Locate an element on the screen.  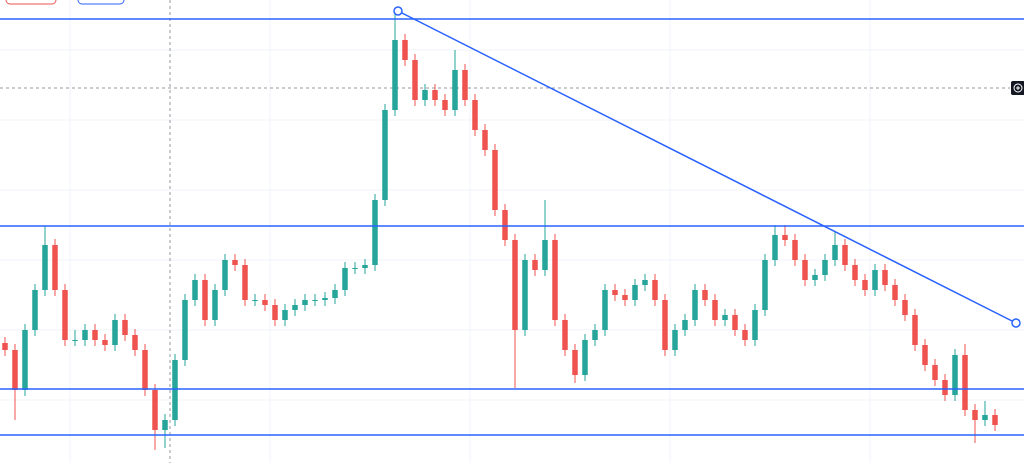
add-button is located at coordinates (1017, 88).